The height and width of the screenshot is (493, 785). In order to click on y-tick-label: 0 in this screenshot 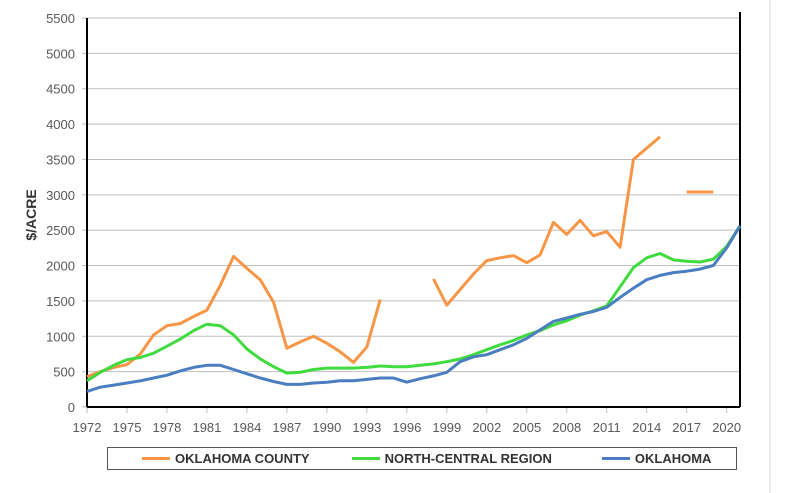, I will do `click(71, 407)`.